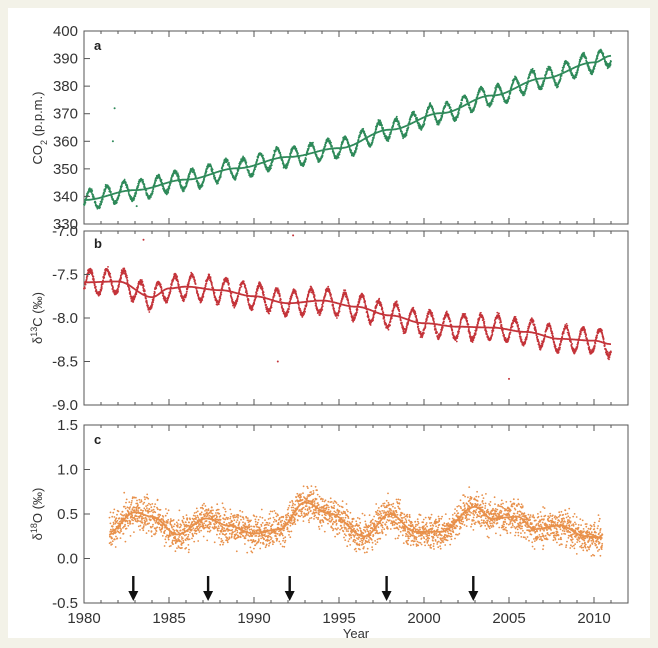  I want to click on y-tick-label: 390, so click(65, 59).